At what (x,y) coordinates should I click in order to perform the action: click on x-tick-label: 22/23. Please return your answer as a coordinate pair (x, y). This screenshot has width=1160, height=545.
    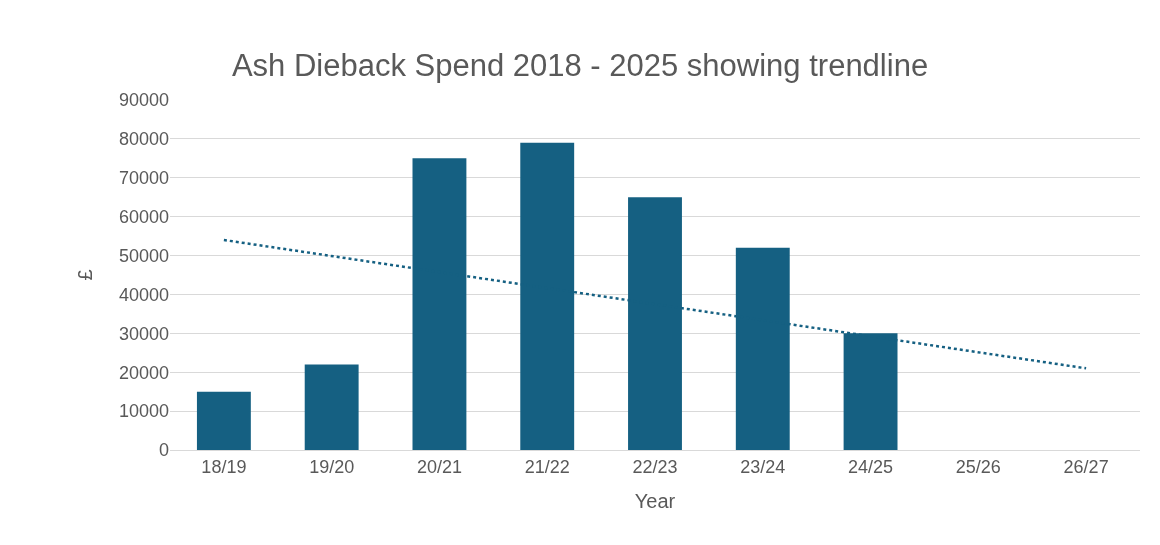
    Looking at the image, I should click on (655, 466).